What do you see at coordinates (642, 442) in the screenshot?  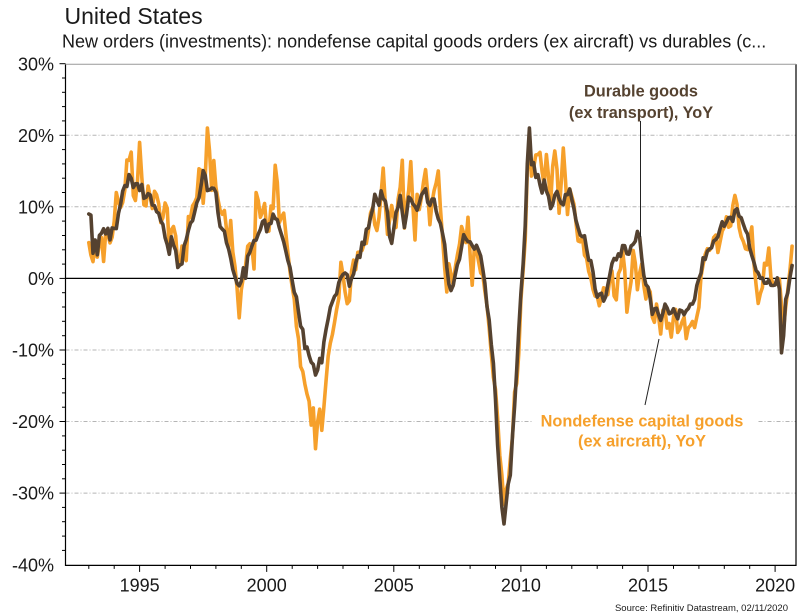 I see `svg-text: (ex aircraft), YoY` at bounding box center [642, 442].